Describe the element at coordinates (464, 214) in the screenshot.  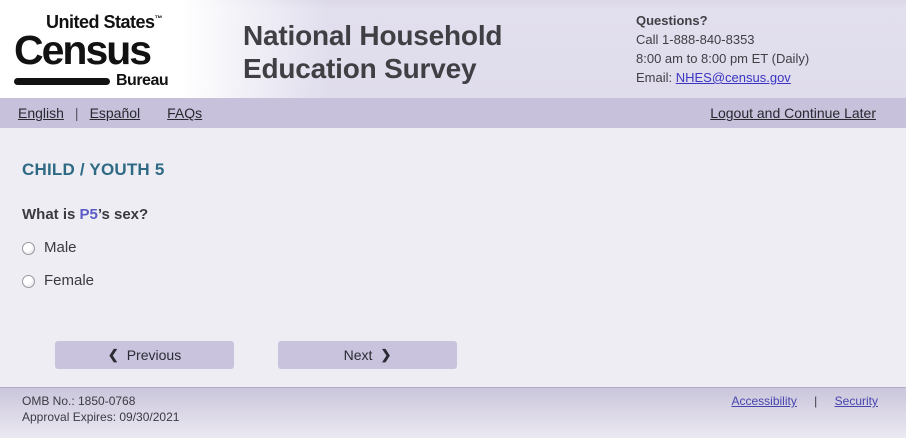
I see `question-text: What is P5’s sex?` at that location.